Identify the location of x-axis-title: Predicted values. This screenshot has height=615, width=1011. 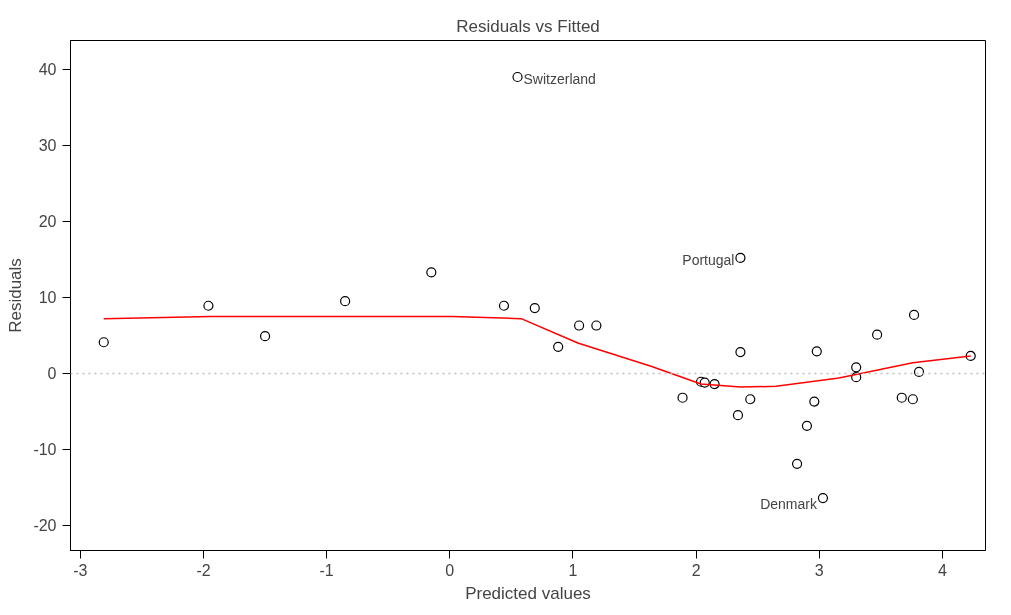
(528, 593).